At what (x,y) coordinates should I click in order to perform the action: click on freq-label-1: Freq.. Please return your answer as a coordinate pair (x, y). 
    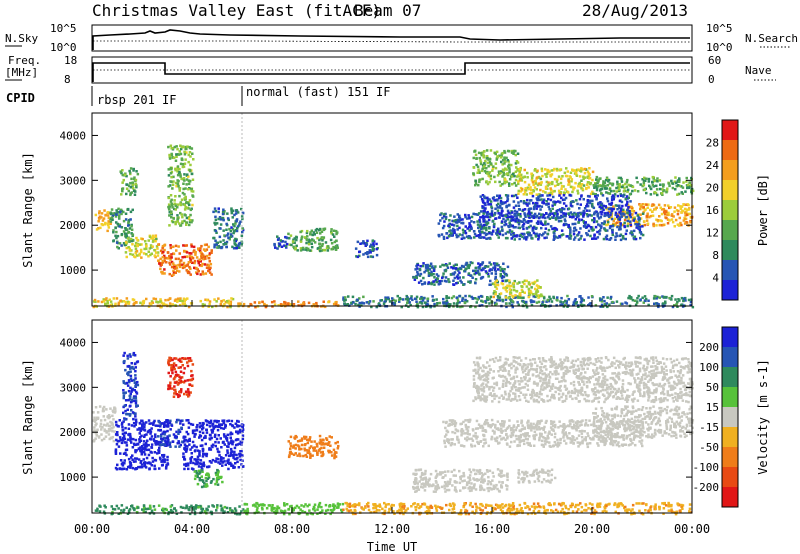
    Looking at the image, I should click on (24, 60).